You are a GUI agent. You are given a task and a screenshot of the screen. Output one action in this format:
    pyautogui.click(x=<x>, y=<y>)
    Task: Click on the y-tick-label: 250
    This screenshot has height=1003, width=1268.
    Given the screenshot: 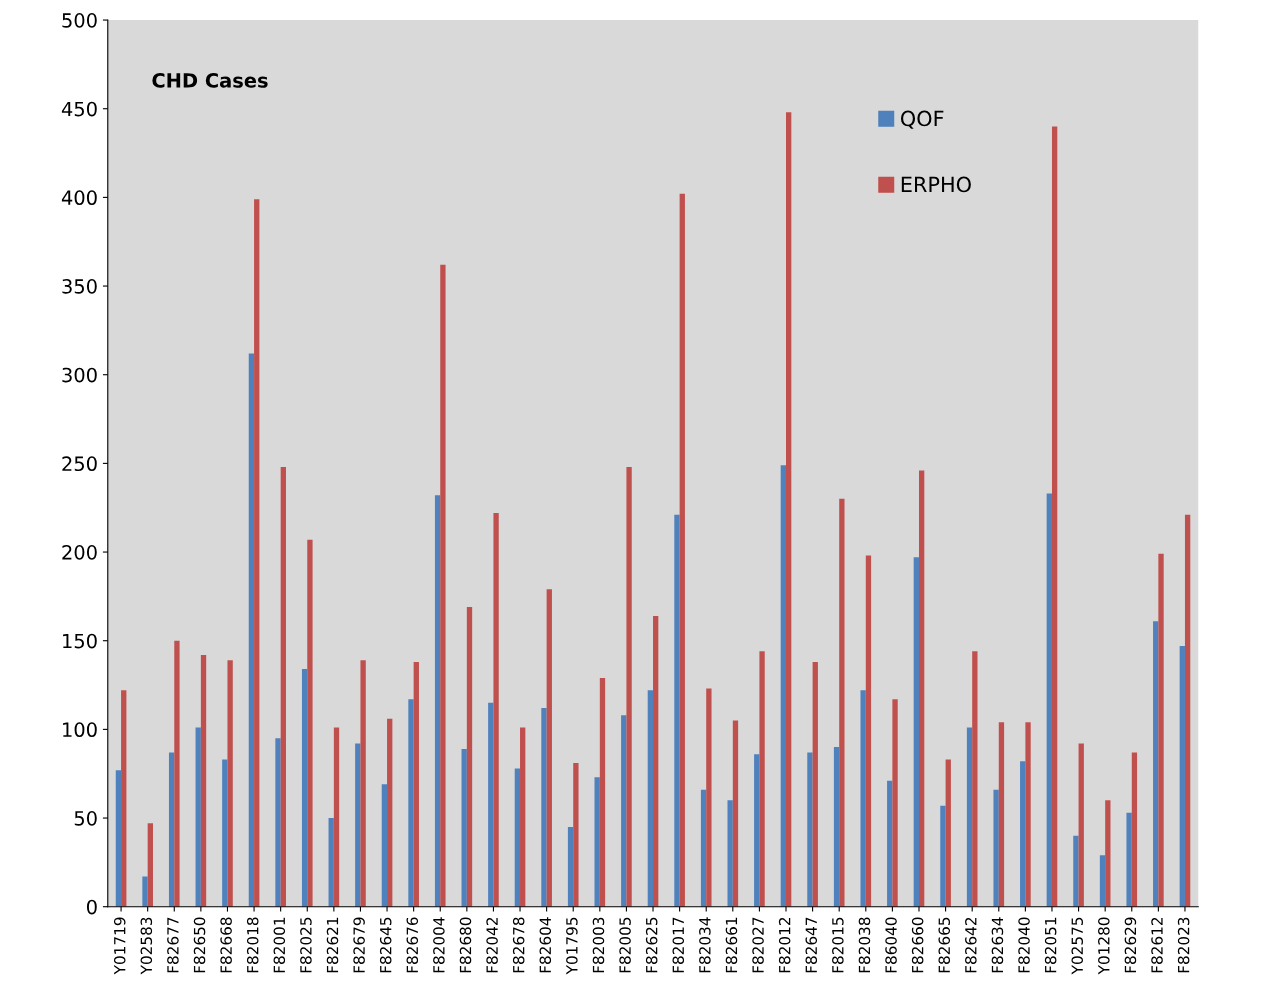 What is the action you would take?
    pyautogui.click(x=79, y=464)
    